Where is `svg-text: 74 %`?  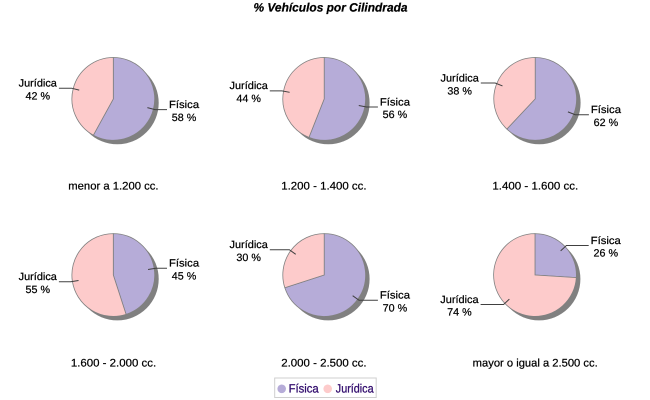 svg-text: 74 % is located at coordinates (459, 313).